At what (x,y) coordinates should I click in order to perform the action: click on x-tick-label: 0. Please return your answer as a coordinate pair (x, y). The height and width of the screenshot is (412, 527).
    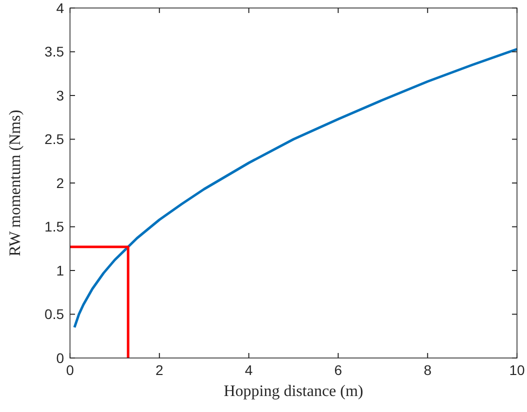
    Looking at the image, I should click on (70, 370).